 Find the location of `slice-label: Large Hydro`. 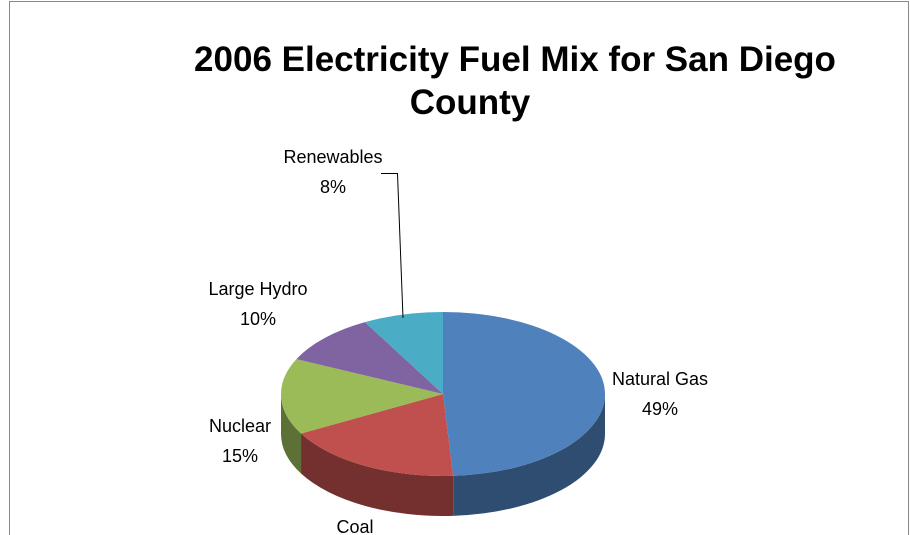

slice-label: Large Hydro is located at coordinates (257, 289).